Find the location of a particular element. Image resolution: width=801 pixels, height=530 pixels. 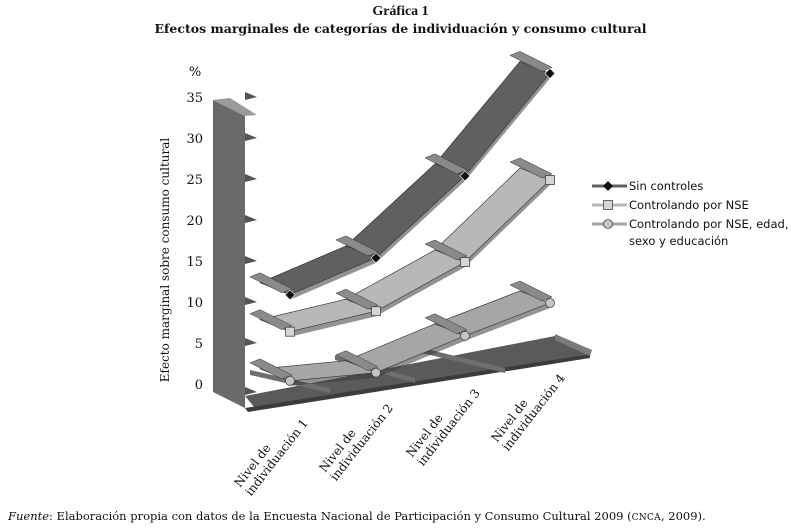

x-tick-label: Nivel deindividuación 2 is located at coordinates (355, 438).